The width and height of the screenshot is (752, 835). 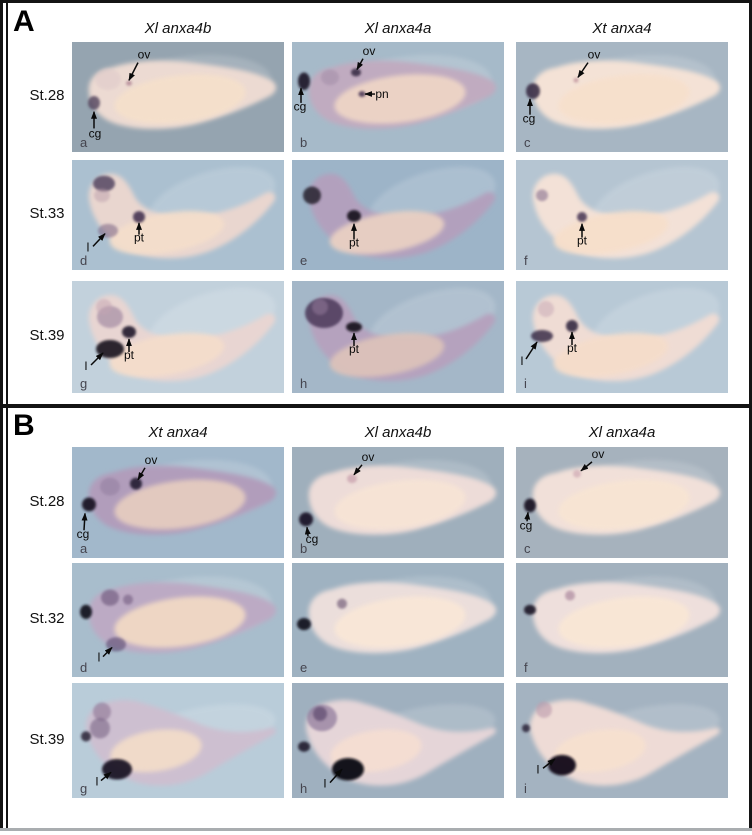 I want to click on micrograph-image: lh, so click(x=398, y=740).